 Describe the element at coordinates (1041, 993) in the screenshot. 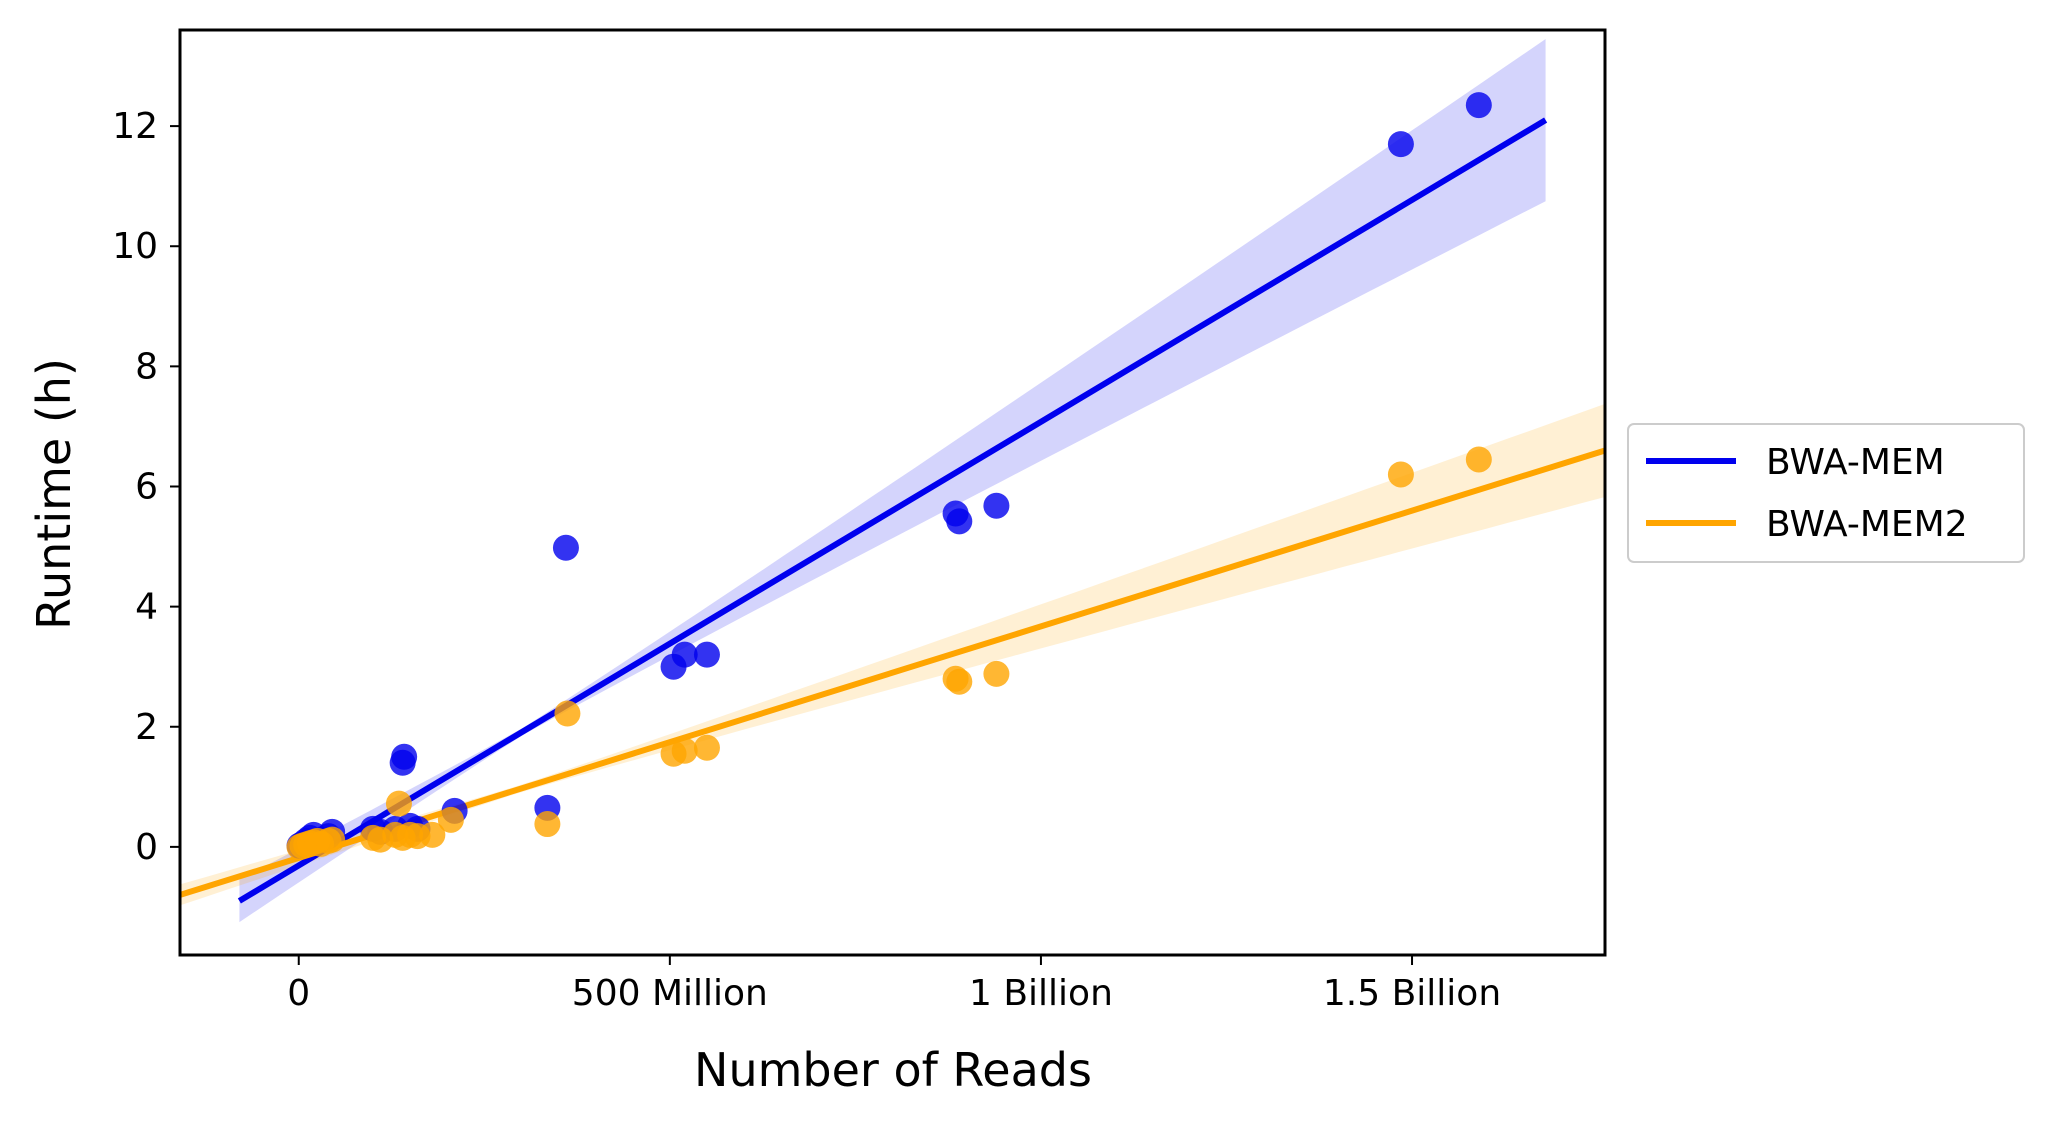

I see `x-tick-label: 1 Billion` at that location.